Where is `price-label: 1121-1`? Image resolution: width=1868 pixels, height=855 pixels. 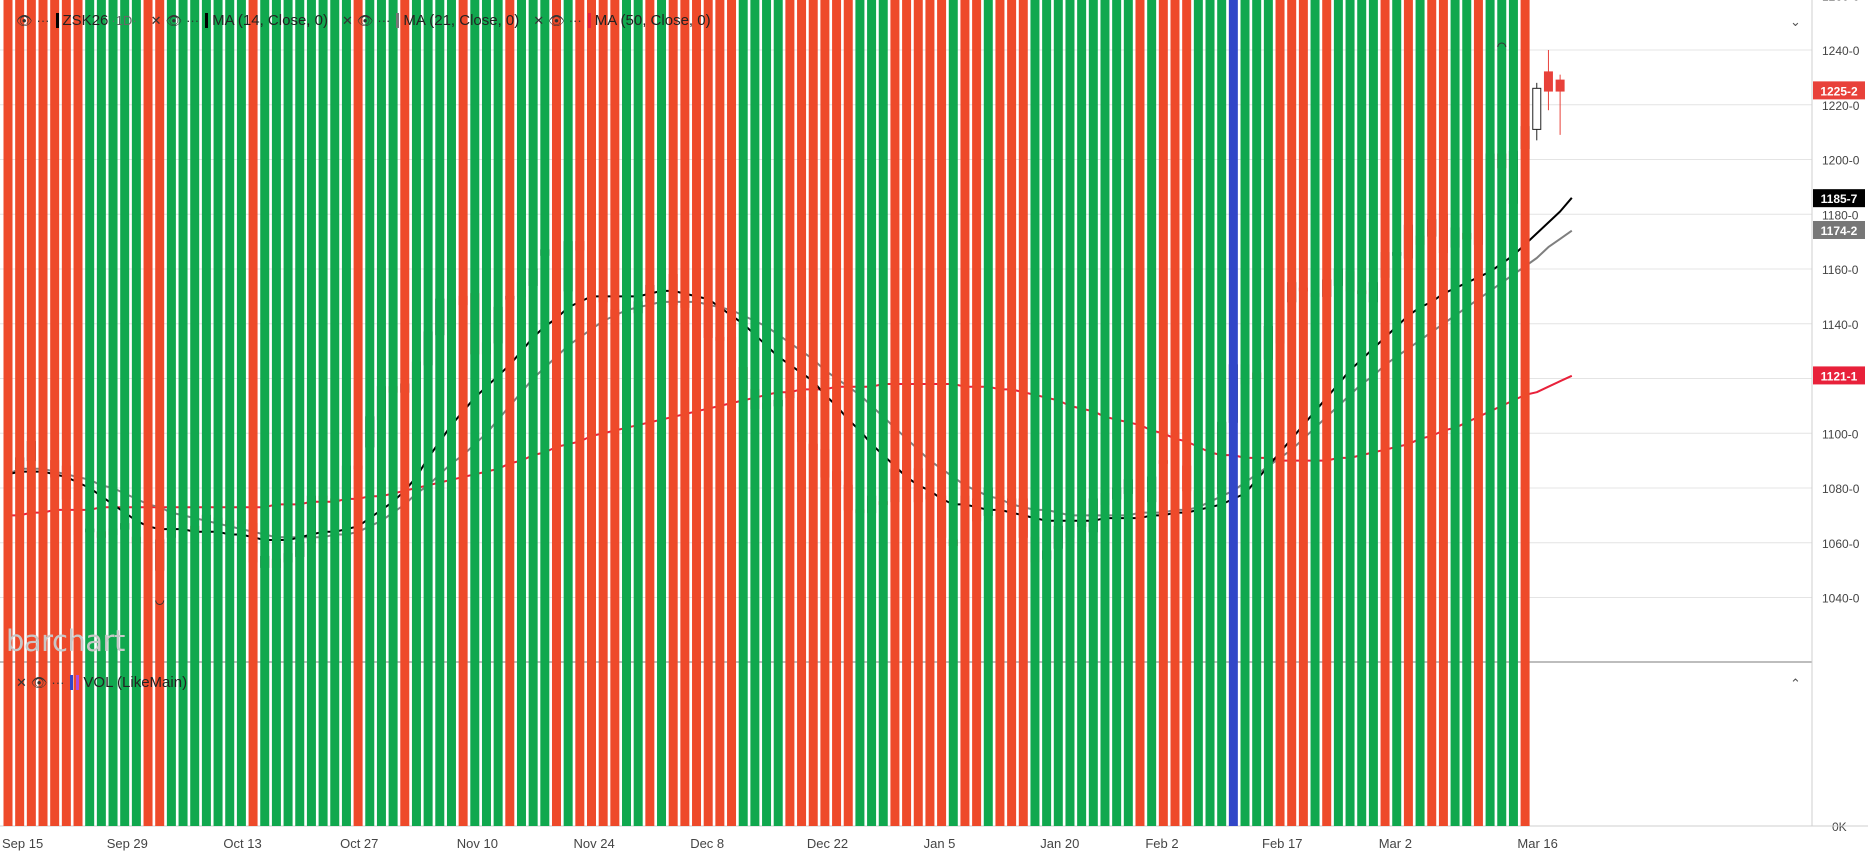
price-label: 1121-1 is located at coordinates (1839, 376).